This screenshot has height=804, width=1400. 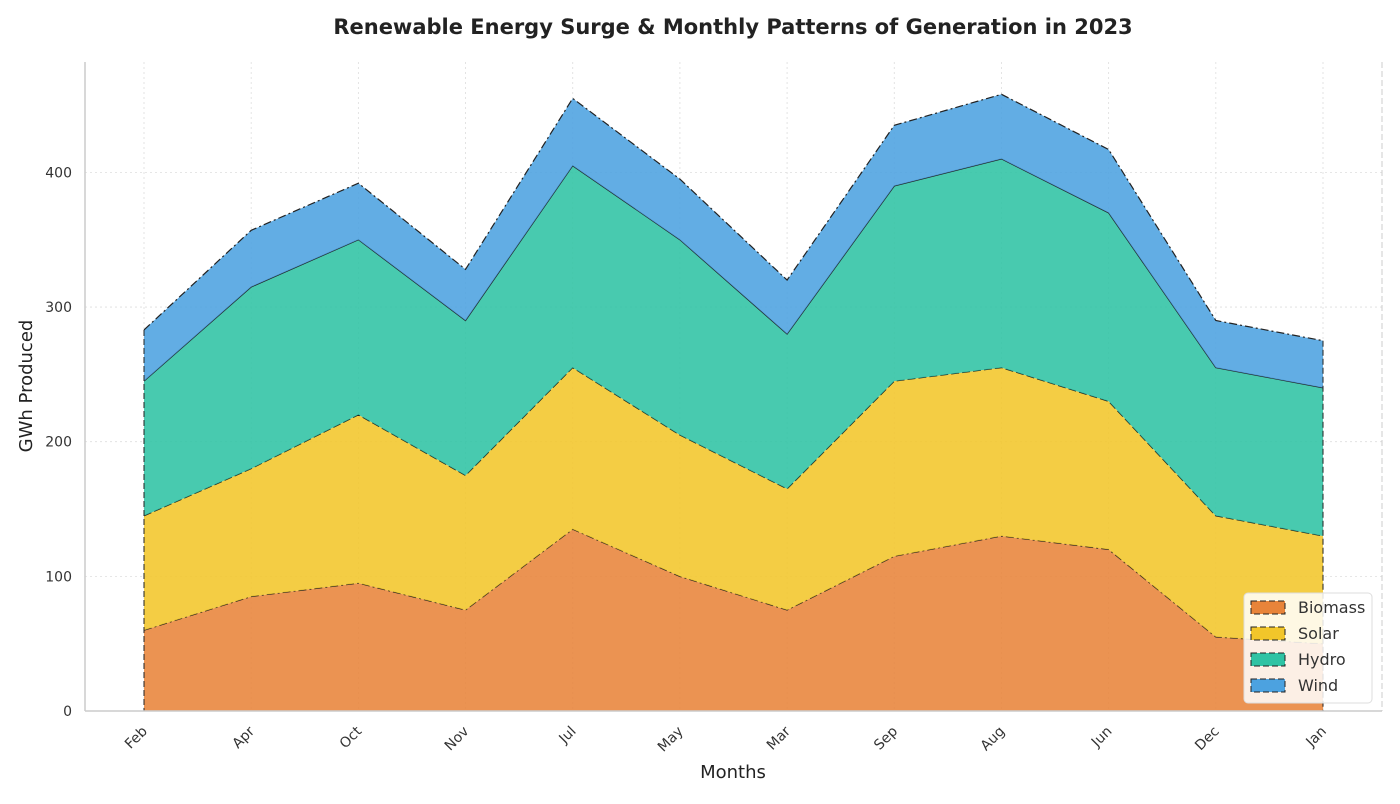 I want to click on x-tick-label: Mar, so click(x=779, y=738).